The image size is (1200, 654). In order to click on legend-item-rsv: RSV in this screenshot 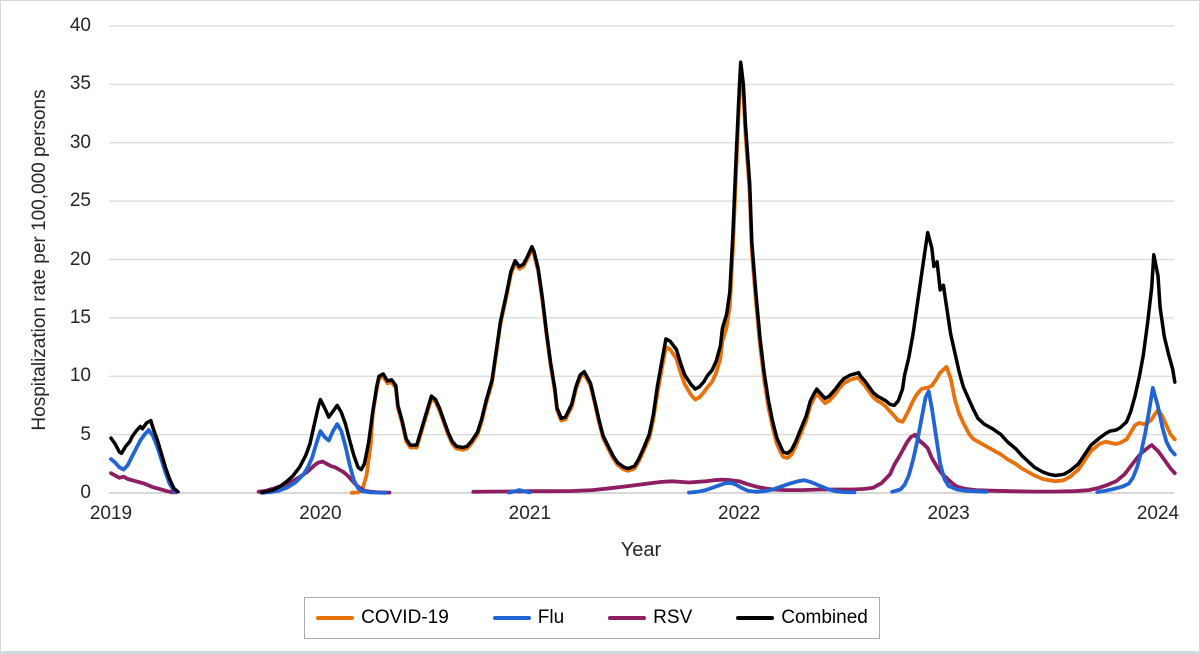, I will do `click(650, 618)`.